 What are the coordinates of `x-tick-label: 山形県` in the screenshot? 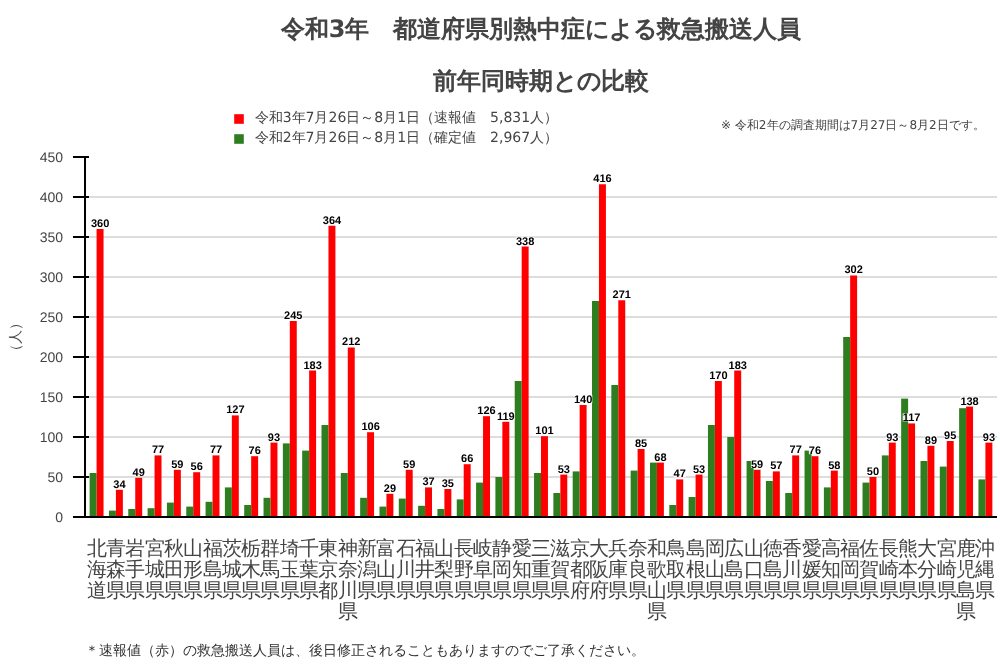 It's located at (193, 570).